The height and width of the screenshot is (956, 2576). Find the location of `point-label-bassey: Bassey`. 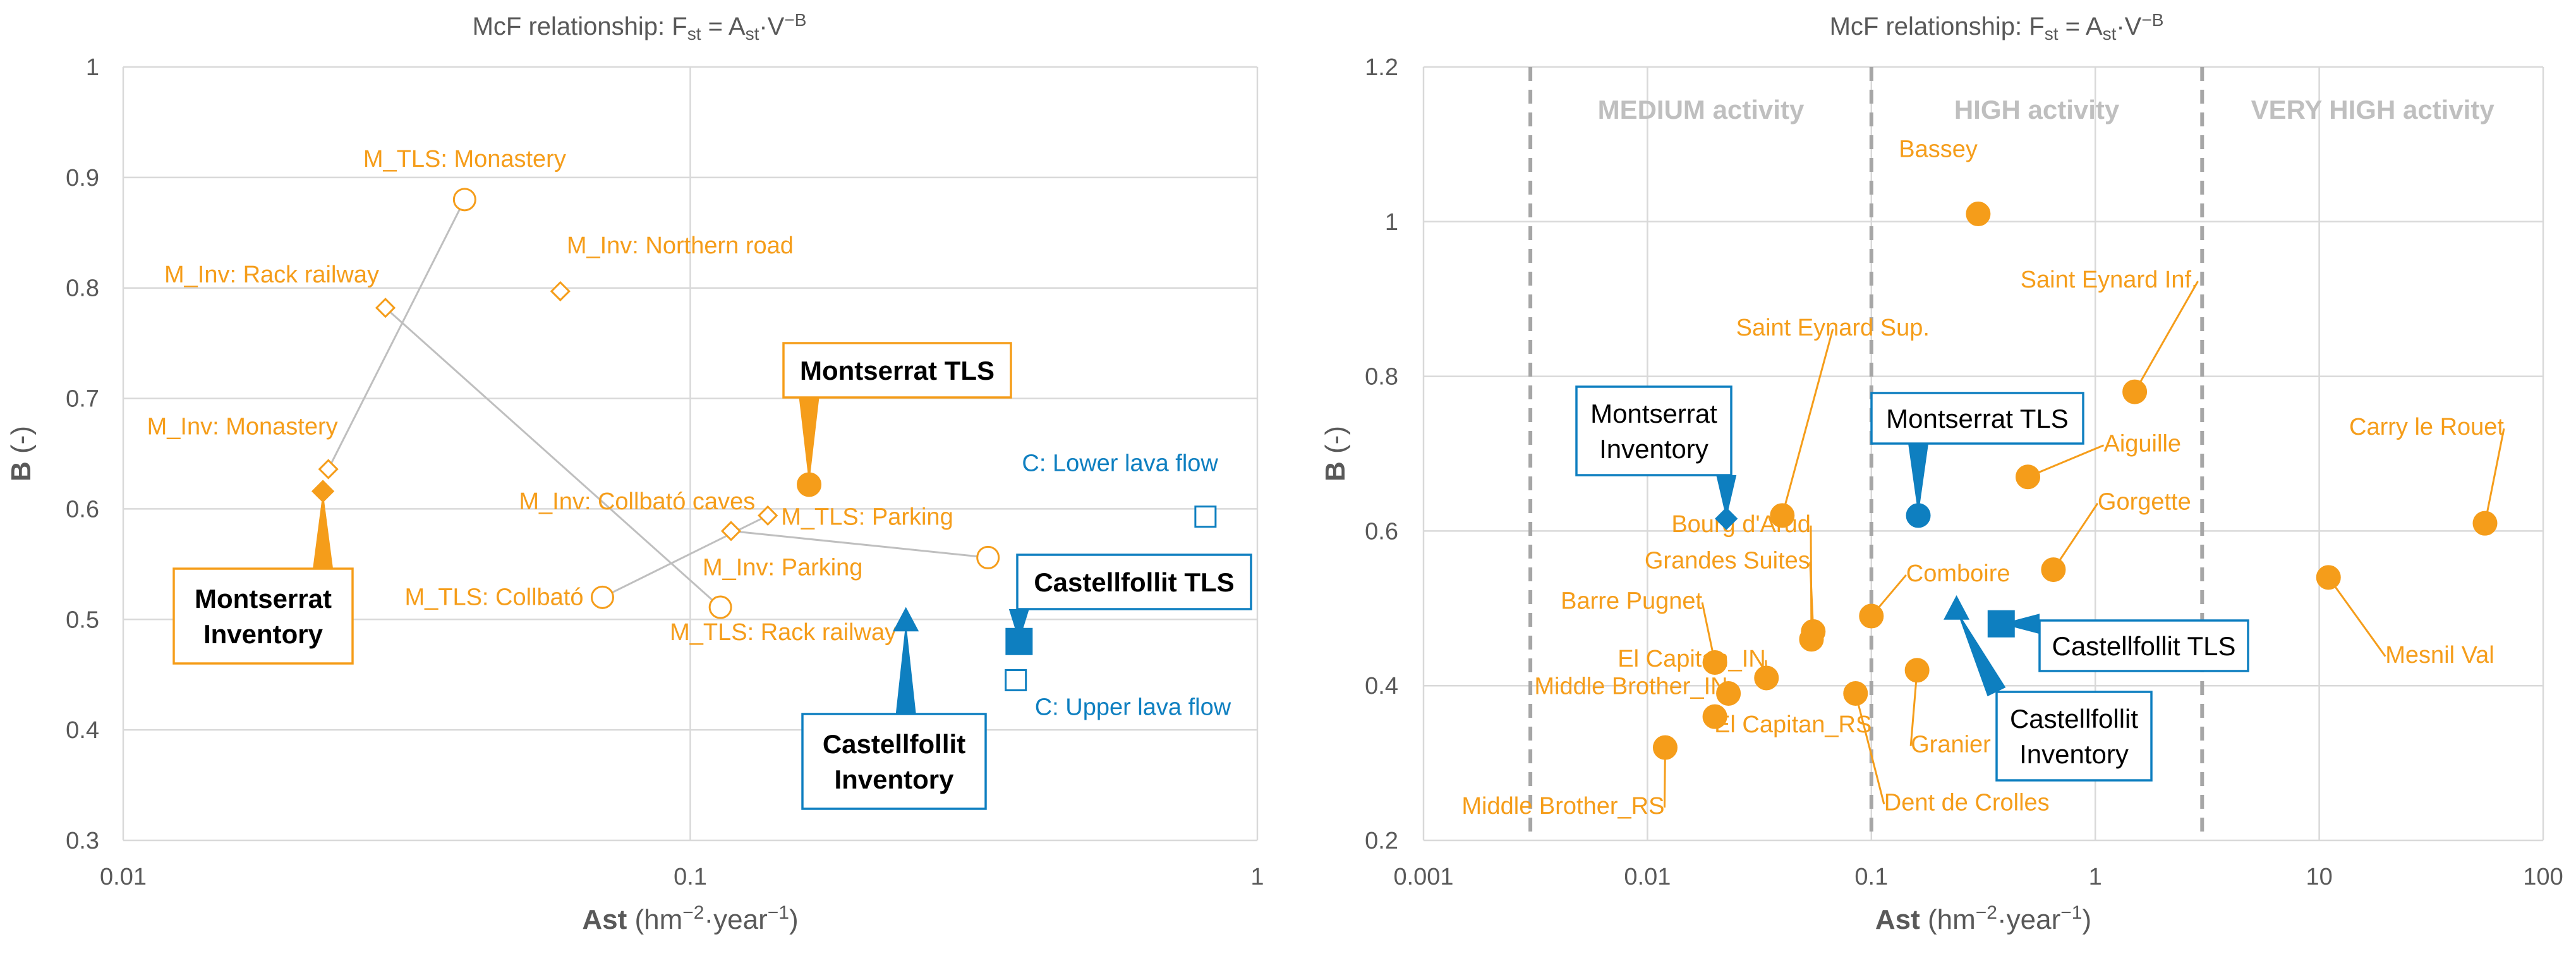

point-label-bassey: Bassey is located at coordinates (1938, 149).